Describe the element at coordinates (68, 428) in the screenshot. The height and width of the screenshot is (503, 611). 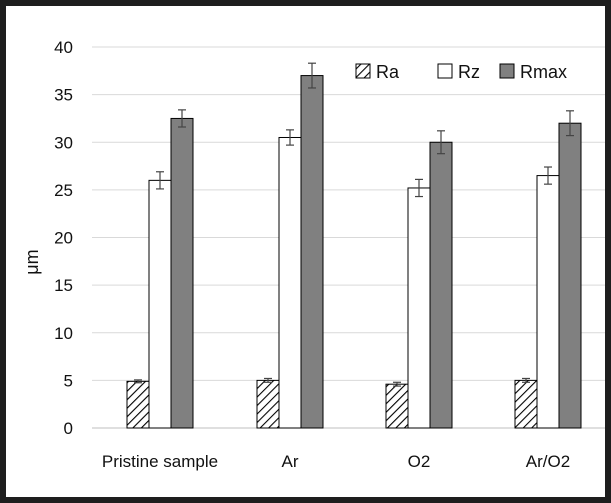
I see `y-tick-label: 0` at that location.